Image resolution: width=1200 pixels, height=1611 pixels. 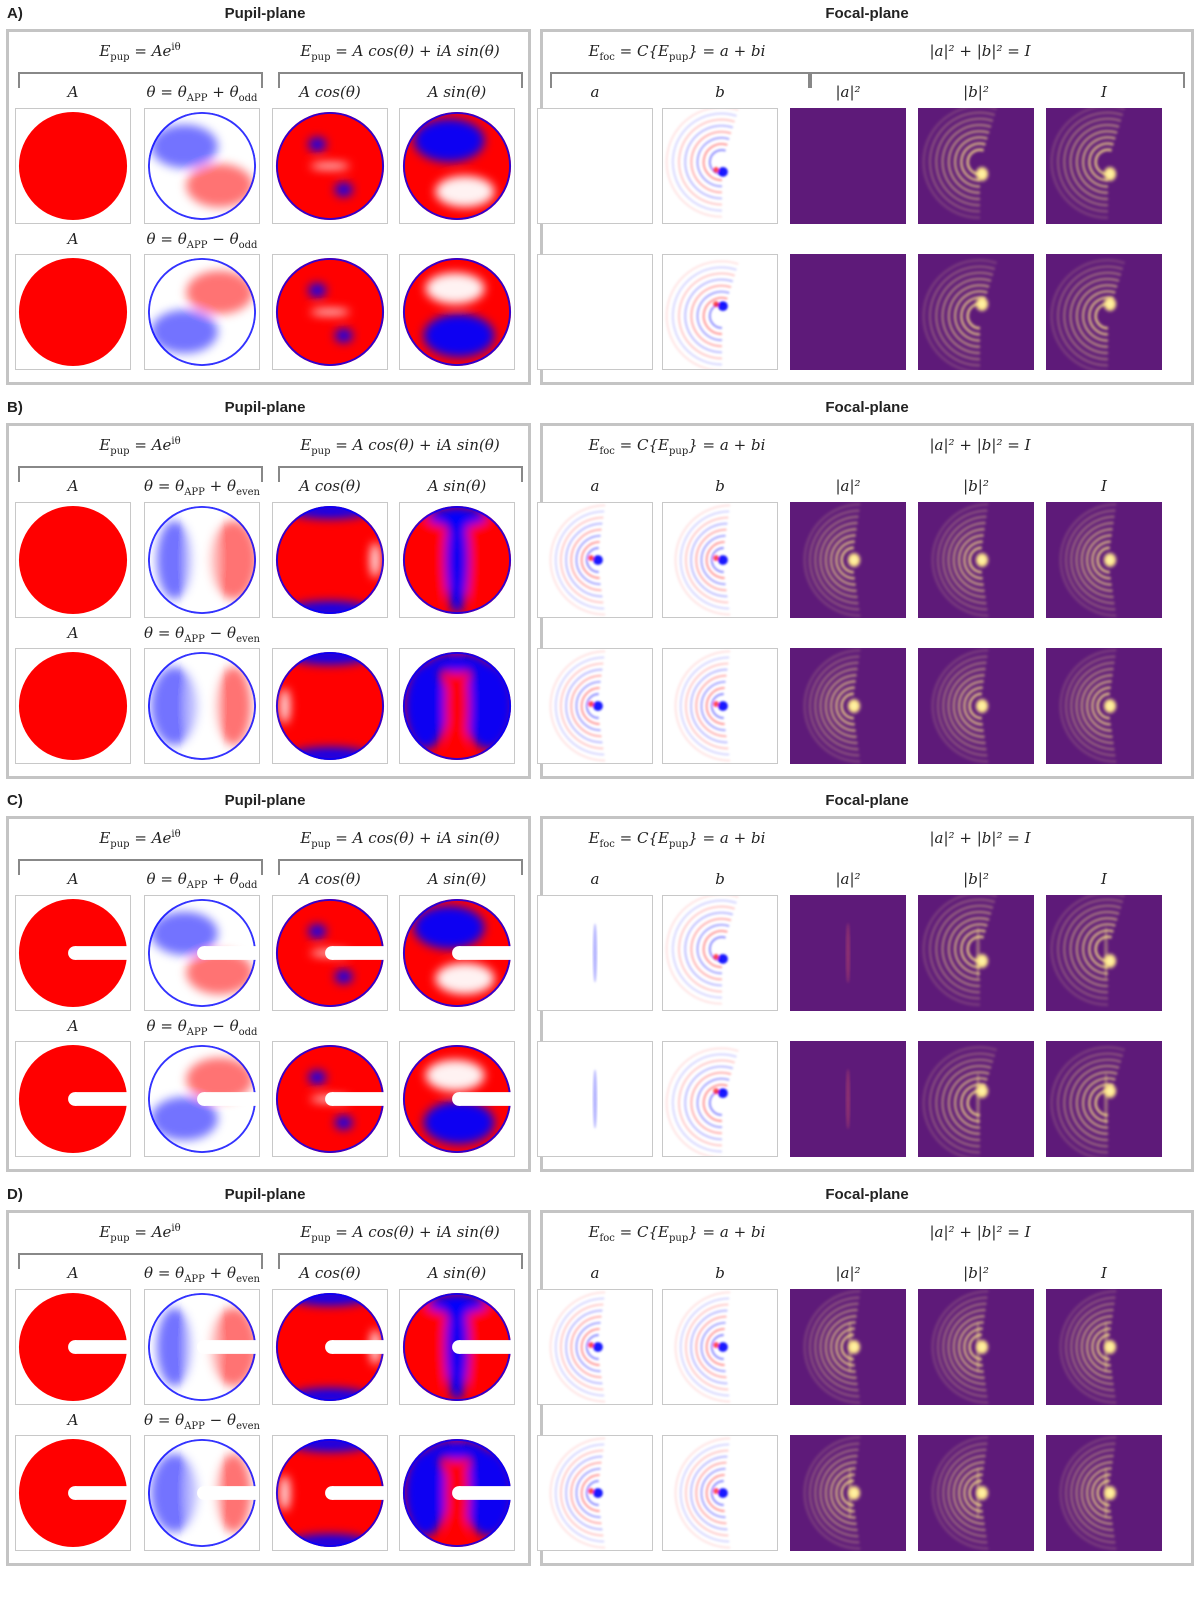 What do you see at coordinates (400, 1233) in the screenshot?
I see `pupil-trig-equation: Epup = A cos(θ) + iA sin(θ)` at bounding box center [400, 1233].